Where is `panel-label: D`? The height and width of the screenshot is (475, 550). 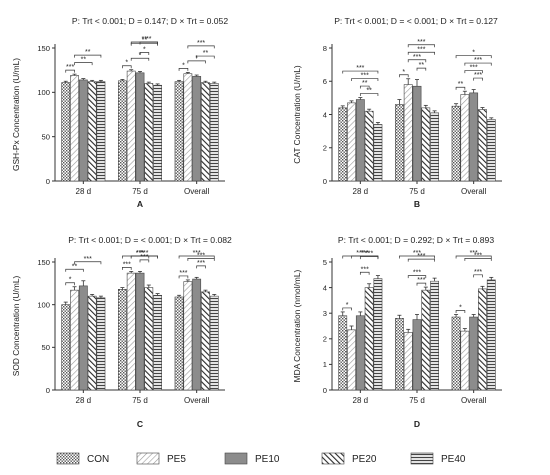
panel-label: D is located at coordinates (417, 424).